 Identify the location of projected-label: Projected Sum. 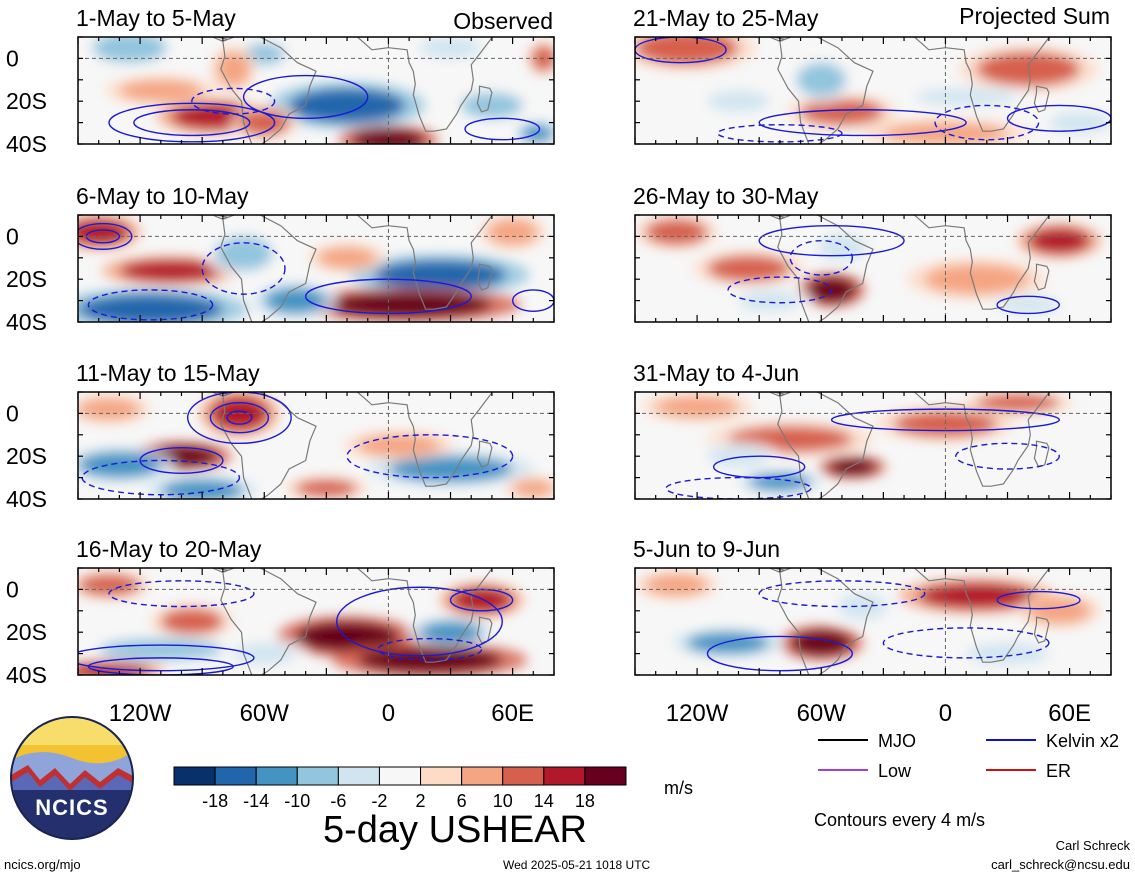
(1034, 16).